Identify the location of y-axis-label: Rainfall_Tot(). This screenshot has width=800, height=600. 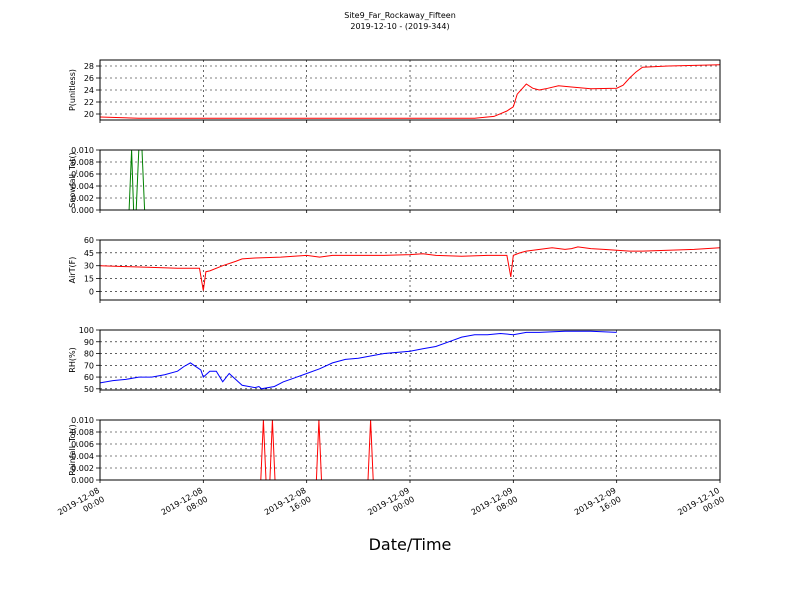
(72, 450).